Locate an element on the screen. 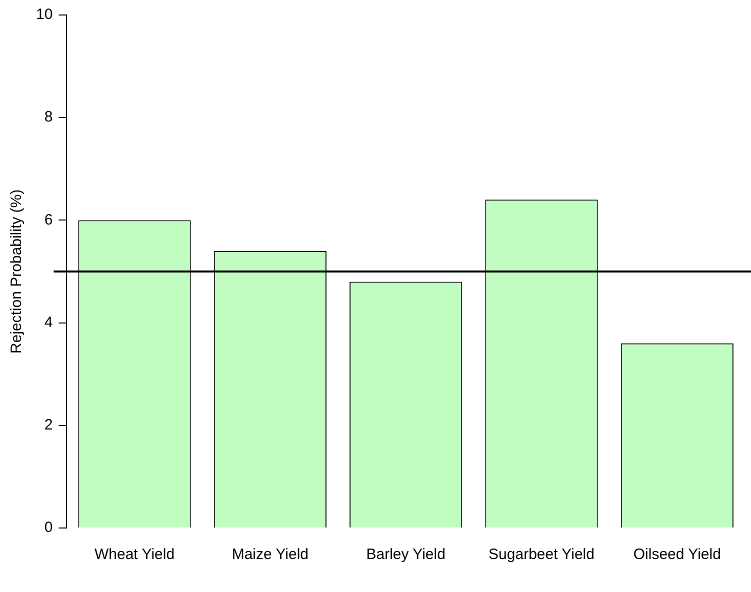 The width and height of the screenshot is (751, 592). y-tick-label: 0 is located at coordinates (48, 527).